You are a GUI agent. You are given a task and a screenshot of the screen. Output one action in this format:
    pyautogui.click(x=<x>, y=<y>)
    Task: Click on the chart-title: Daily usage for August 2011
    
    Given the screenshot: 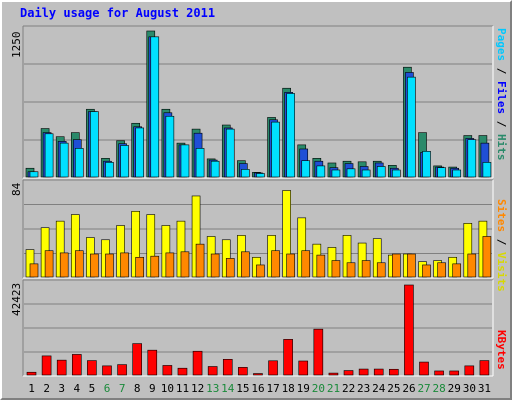 What is the action you would take?
    pyautogui.click(x=118, y=13)
    